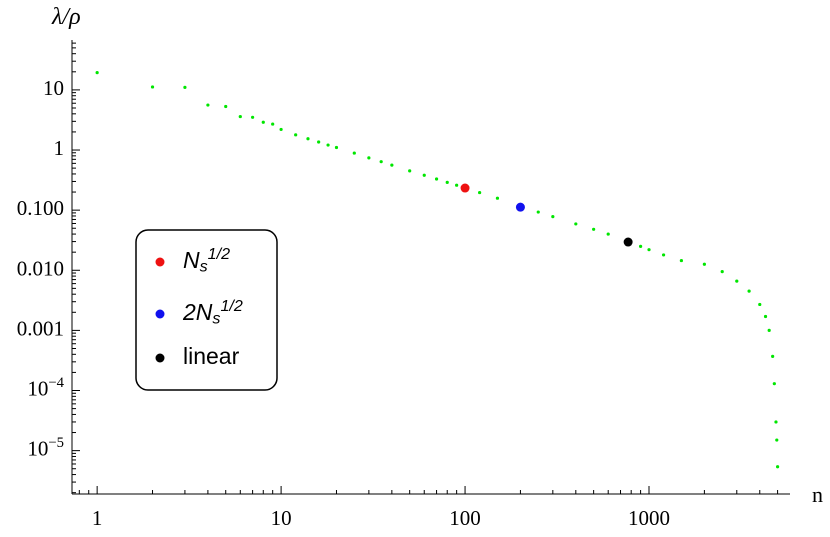  What do you see at coordinates (45, 447) in the screenshot?
I see `y-tick-label: 10⁻⁵` at bounding box center [45, 447].